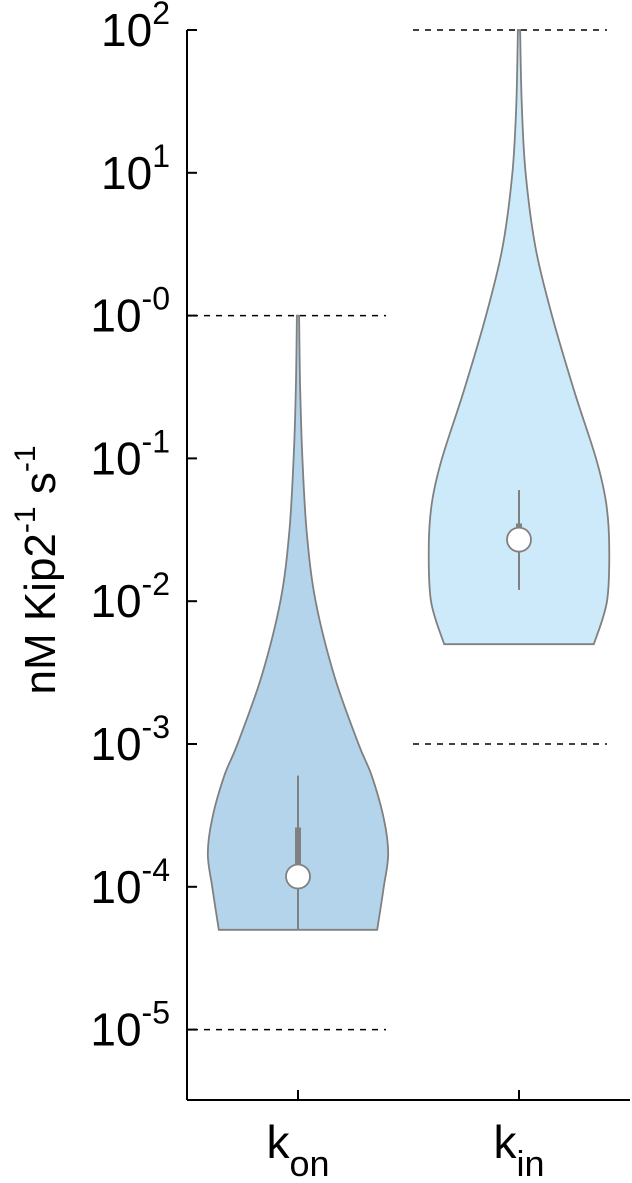  I want to click on y-tick-label: 10⁻¹, so click(130, 453).